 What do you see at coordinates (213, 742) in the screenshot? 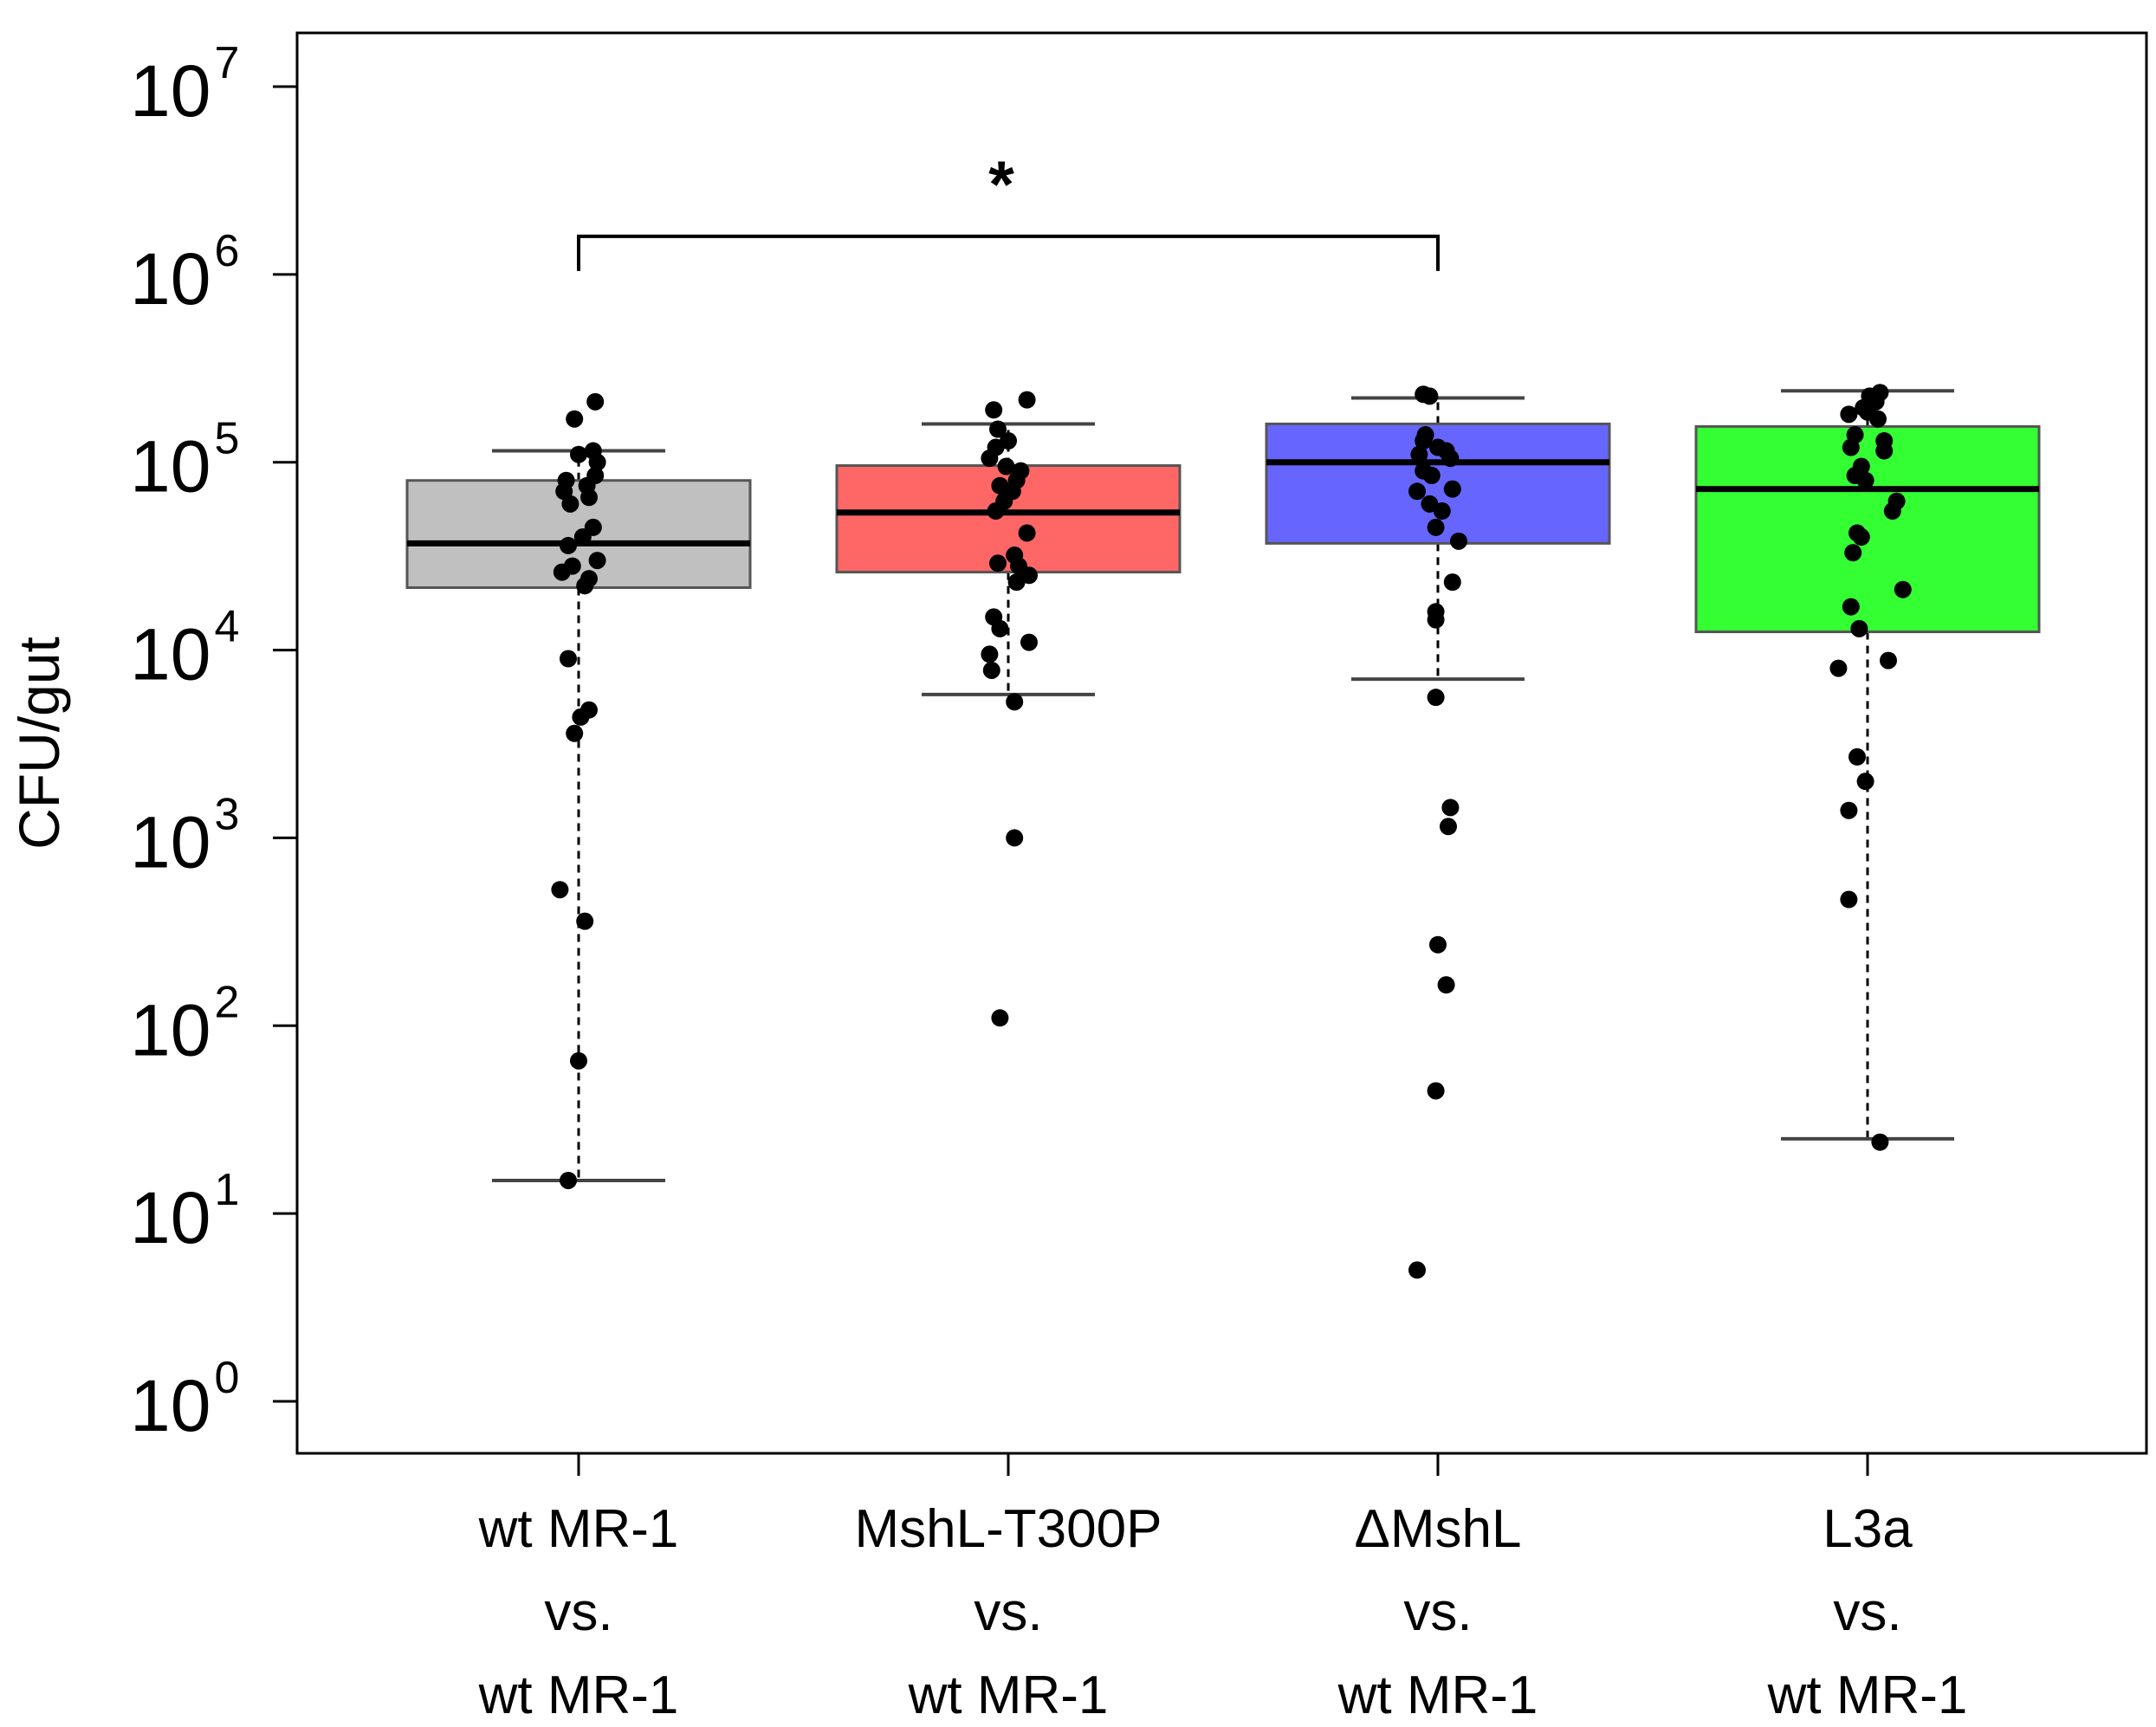
I see `y-axis: 10⁰ 10¹ 10² 10³ 10⁴ 10⁵ 10⁶ 10⁷` at bounding box center [213, 742].